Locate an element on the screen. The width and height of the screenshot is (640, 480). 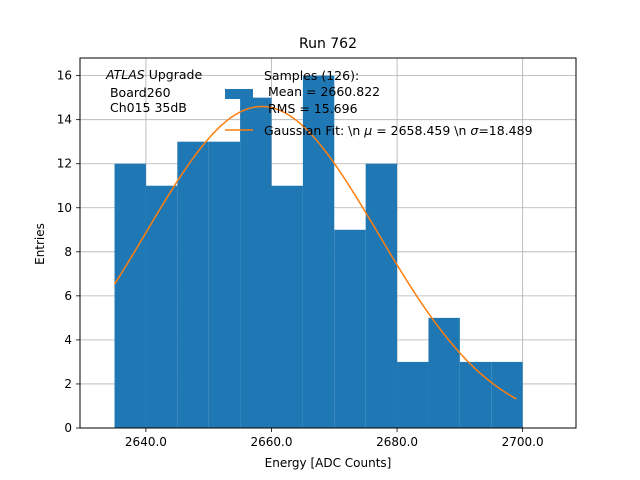
x-tick-label-0: 2640.0 is located at coordinates (146, 442).